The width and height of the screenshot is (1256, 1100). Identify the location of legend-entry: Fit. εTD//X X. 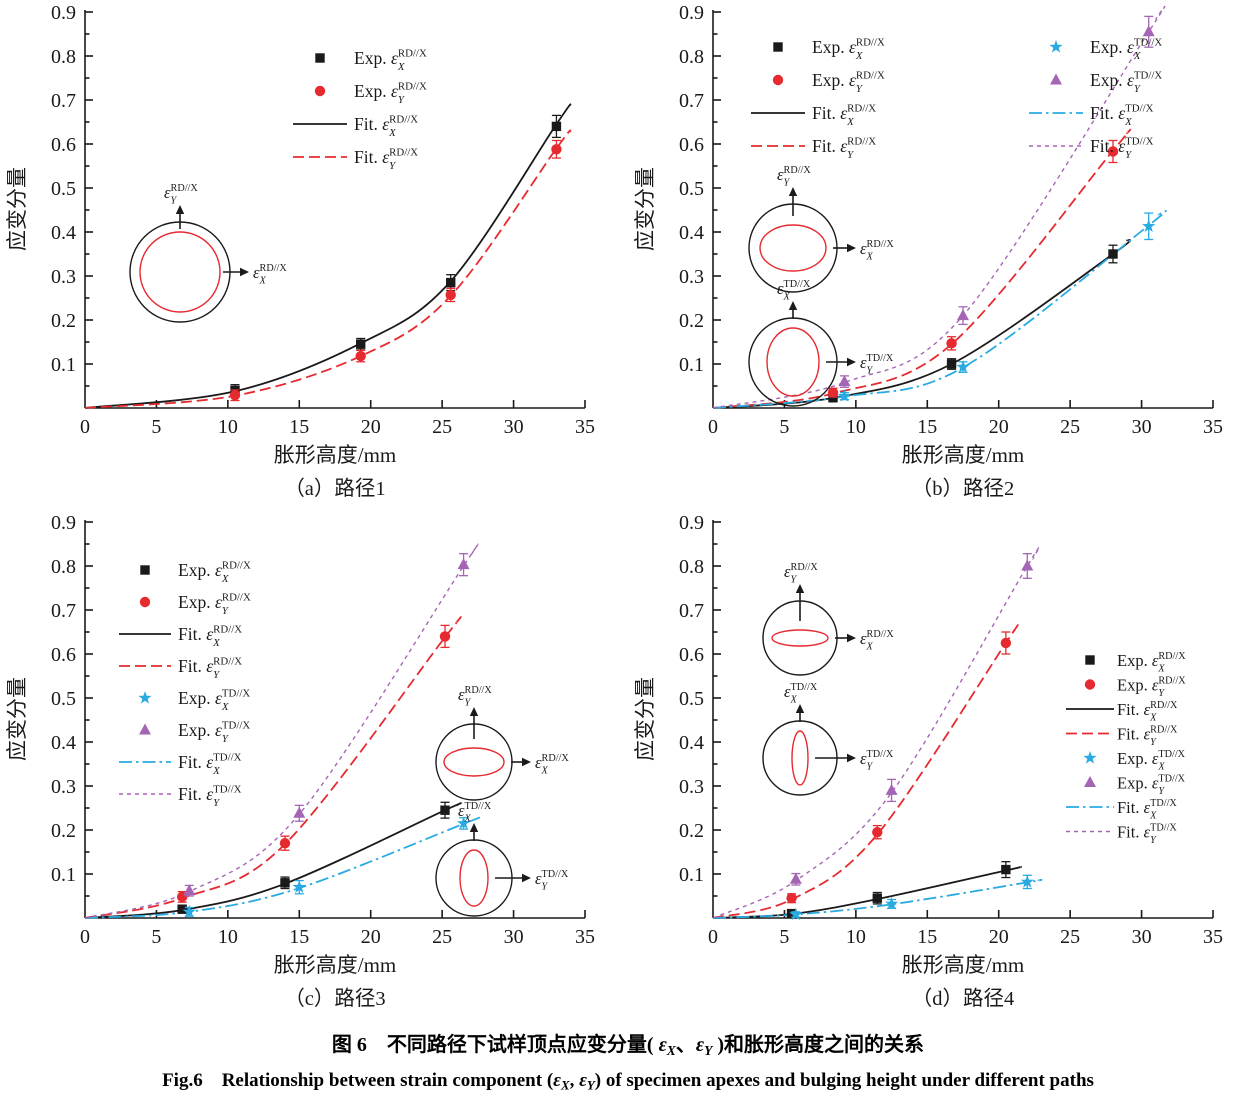
(180, 764).